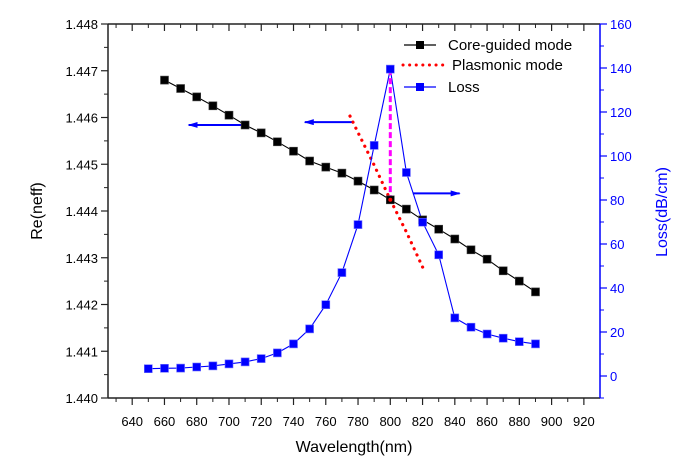 This screenshot has height=462, width=680. Describe the element at coordinates (81, 398) in the screenshot. I see `y-tick-label: 1.440` at that location.